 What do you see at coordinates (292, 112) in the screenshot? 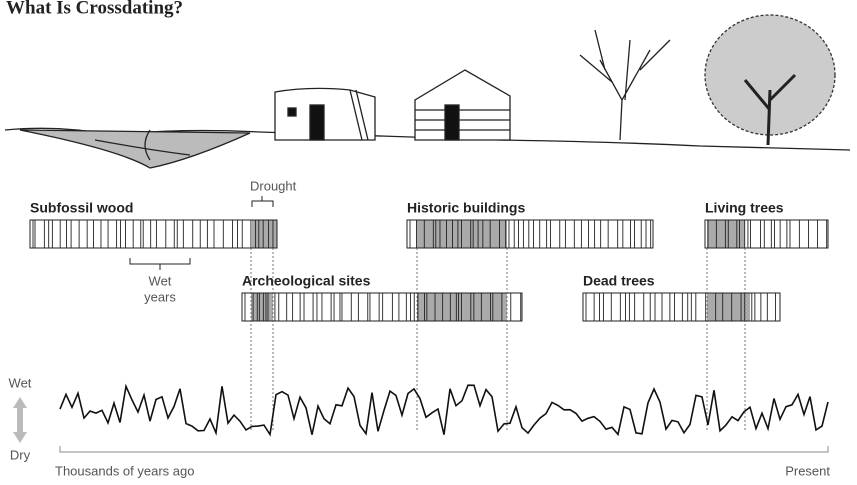
I see `window` at bounding box center [292, 112].